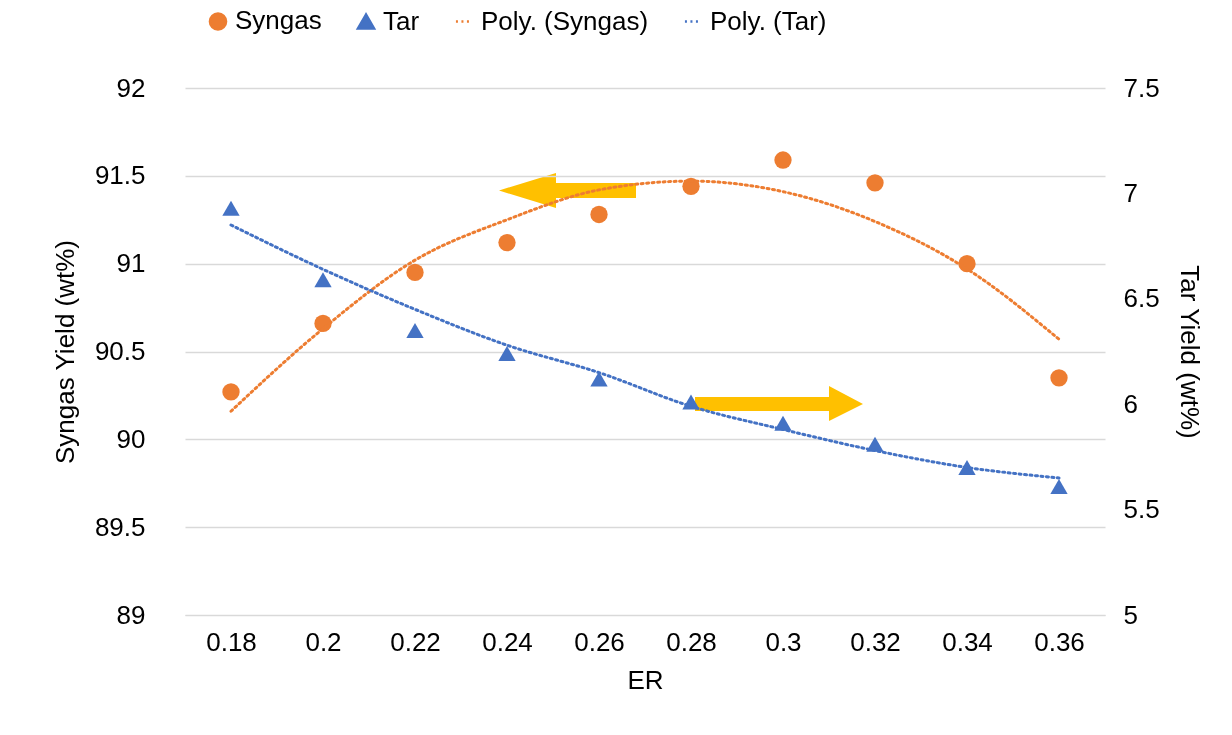 This screenshot has height=735, width=1232. Describe the element at coordinates (507, 641) in the screenshot. I see `x-tick-label: 0.24` at that location.